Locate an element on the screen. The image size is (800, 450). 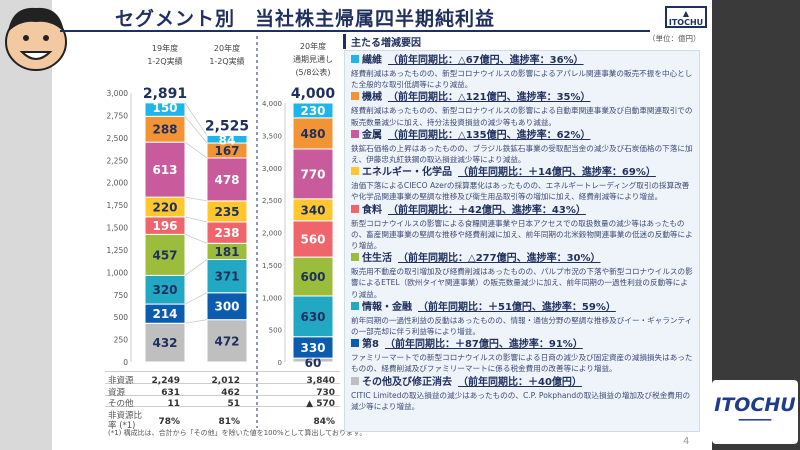
segment-name: エネルギー・化学品 is located at coordinates (407, 173).